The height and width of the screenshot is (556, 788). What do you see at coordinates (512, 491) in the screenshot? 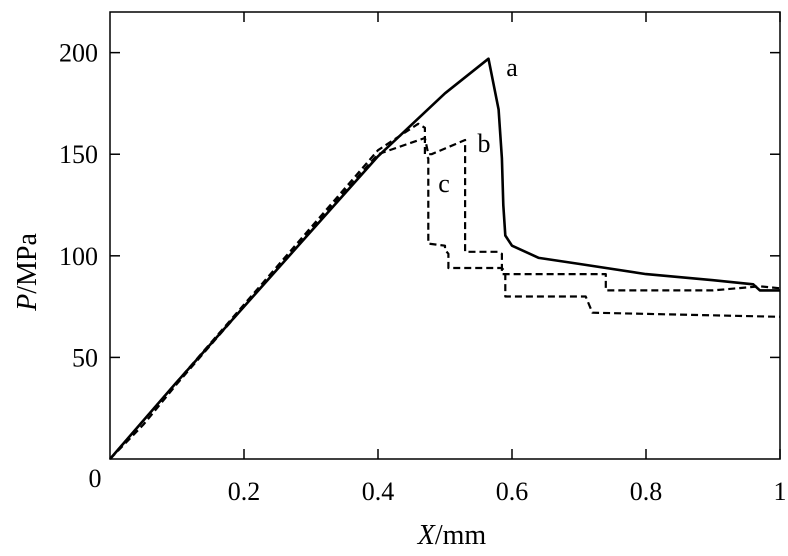
I see `x-tick-label: 0.6` at bounding box center [512, 491].